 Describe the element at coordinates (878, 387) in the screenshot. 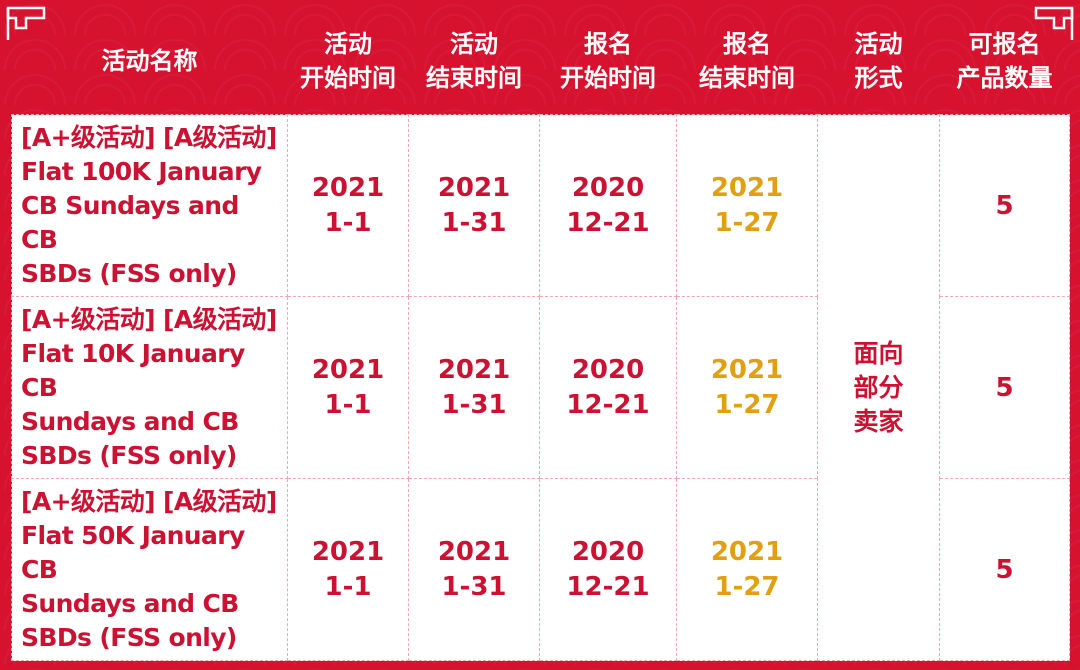

I see `activity-format-cell: 面向 部分 卖家` at that location.